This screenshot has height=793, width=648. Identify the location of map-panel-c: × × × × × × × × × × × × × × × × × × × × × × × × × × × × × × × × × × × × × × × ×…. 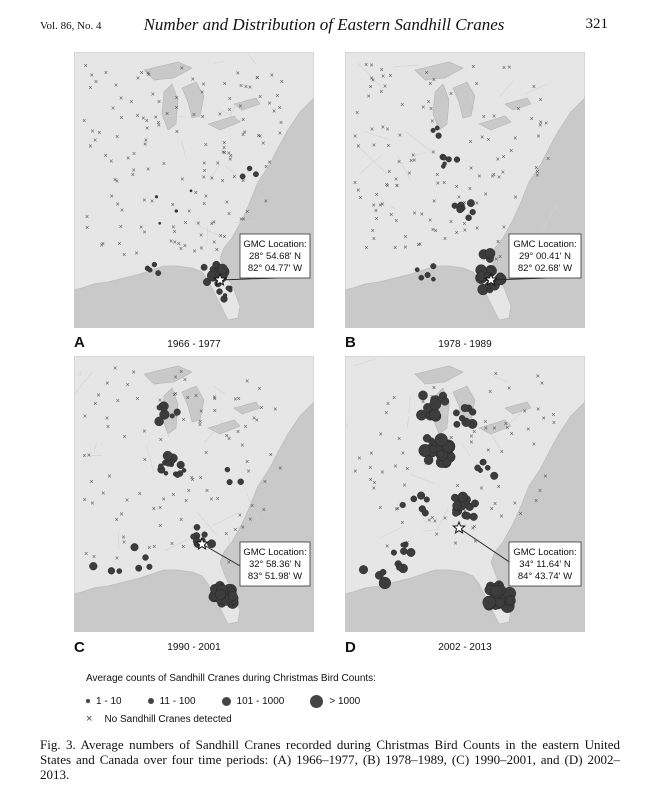
(194, 494).